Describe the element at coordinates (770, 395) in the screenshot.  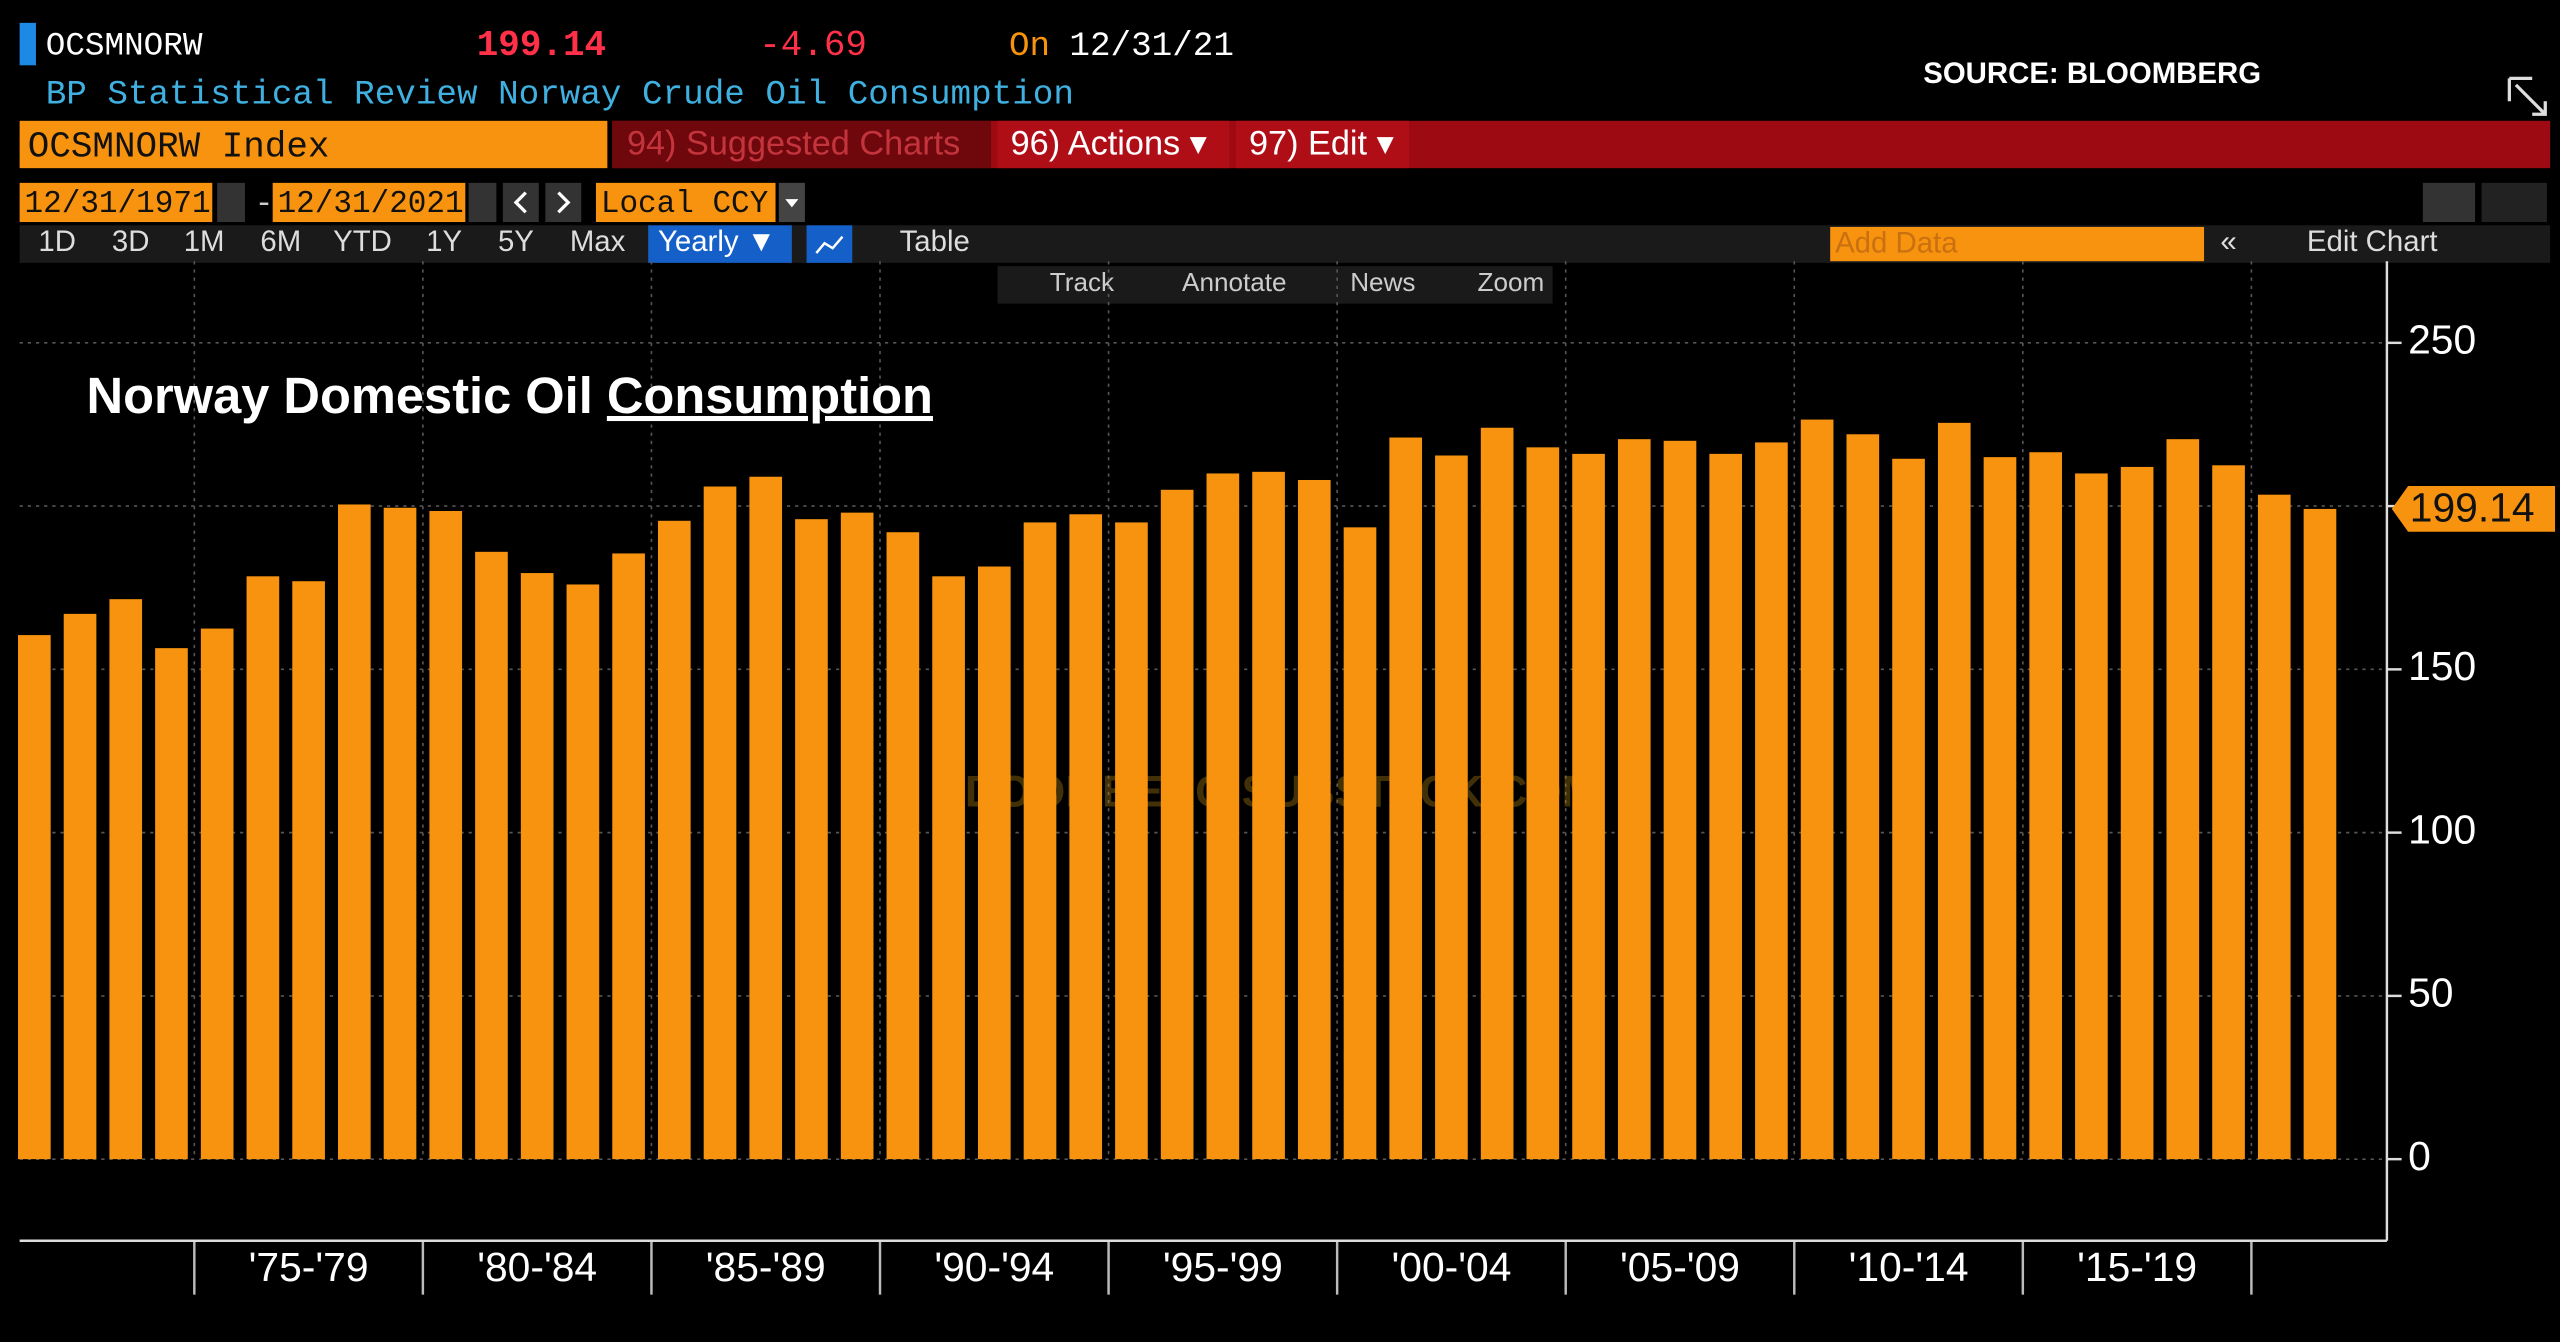
I see `chart-title-link: Consumption` at that location.